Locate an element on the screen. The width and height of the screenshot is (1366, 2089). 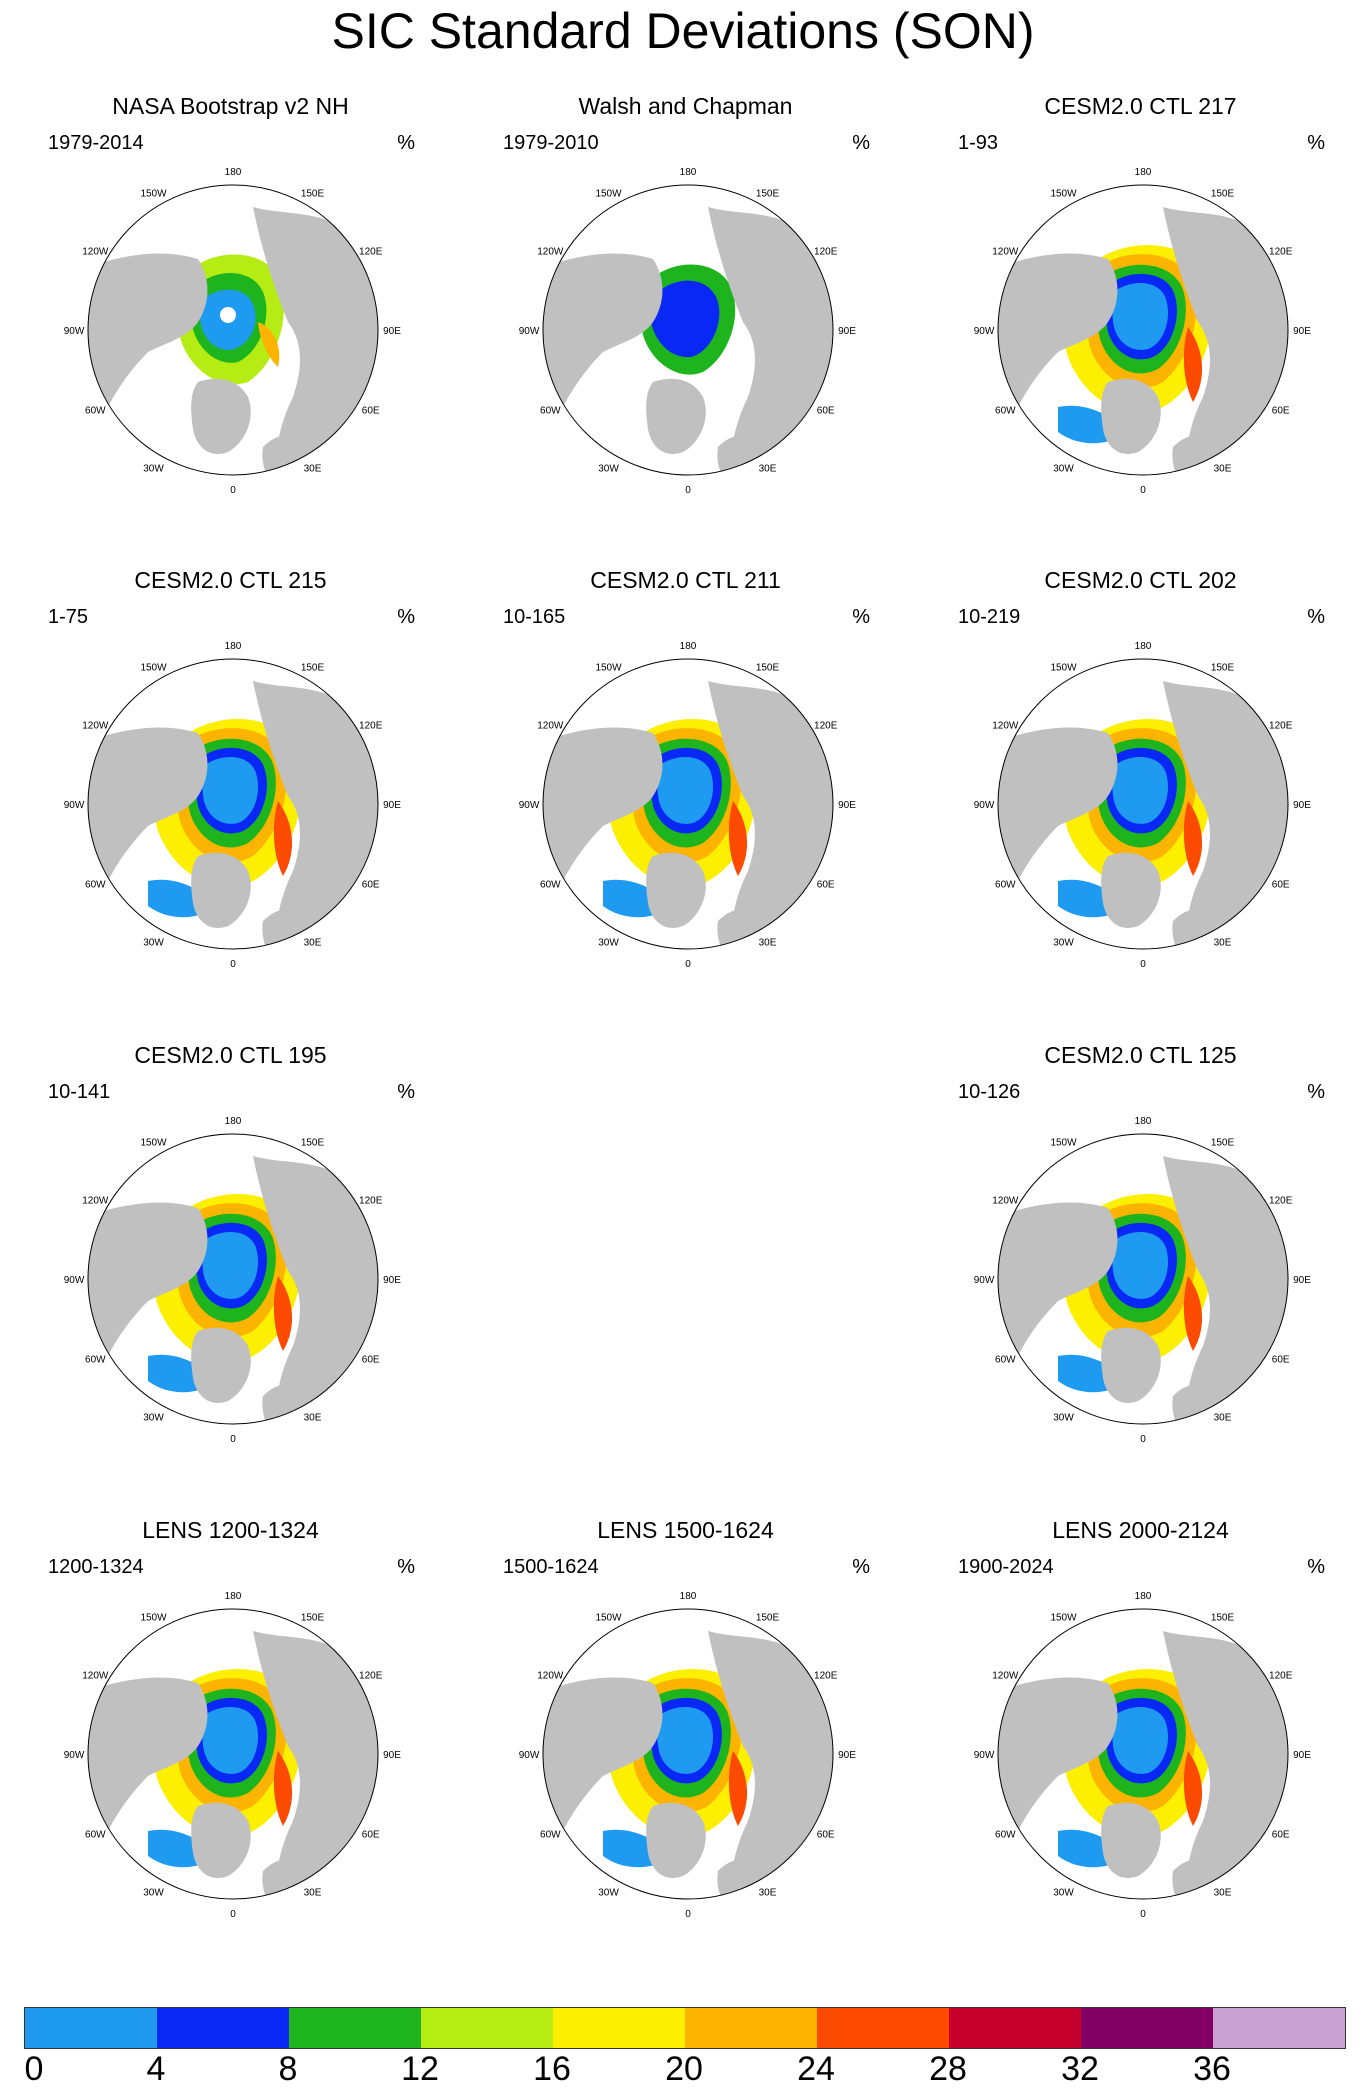
polar-map: 180 150E 120E 90E 60E 30E 0 30W 60W 90W 120W 150W is located at coordinates (233, 331).